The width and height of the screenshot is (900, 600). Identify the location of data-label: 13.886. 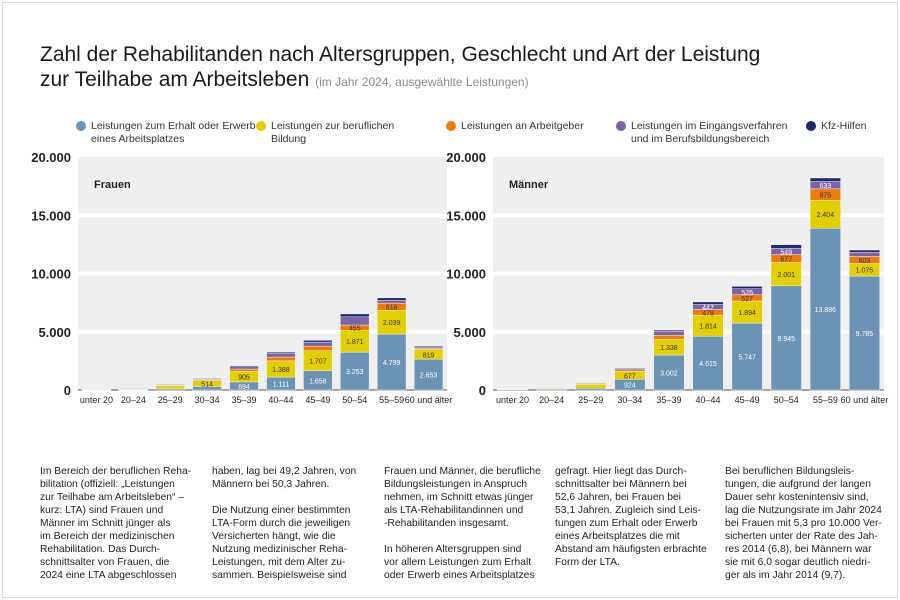
(826, 310).